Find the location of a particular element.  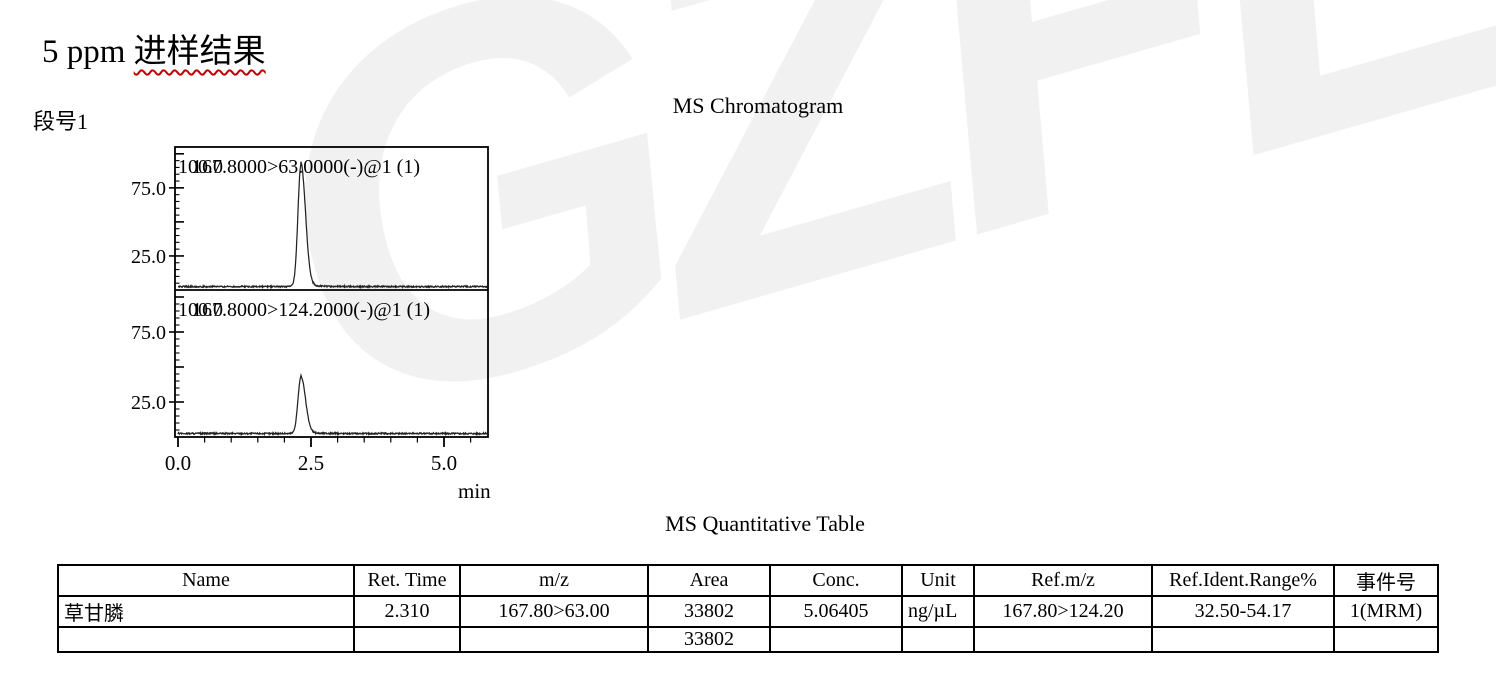

x-tick-label: 2.5 is located at coordinates (311, 463).